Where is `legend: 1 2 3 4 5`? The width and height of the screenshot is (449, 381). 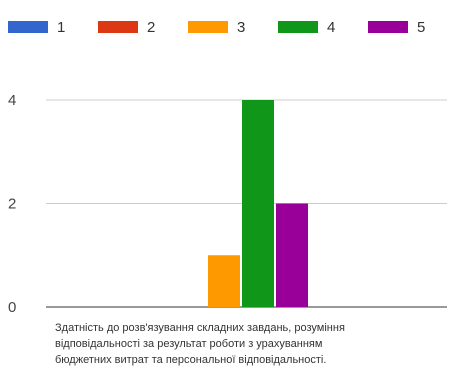
legend: 1 2 3 4 5 is located at coordinates (216, 27).